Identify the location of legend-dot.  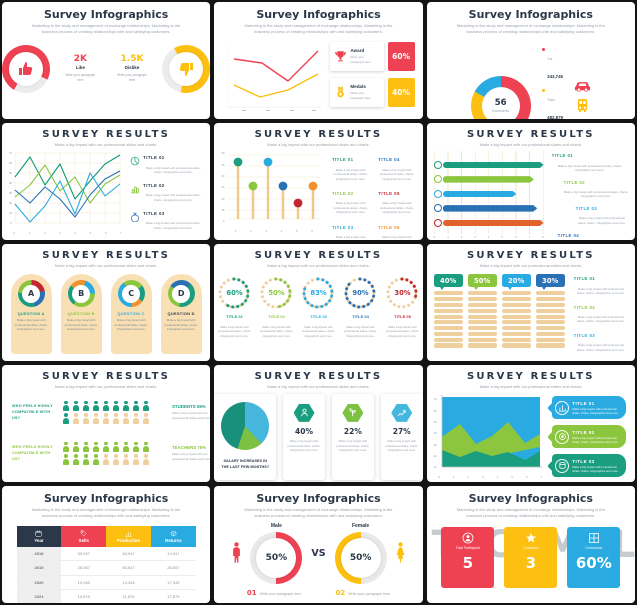
(543, 50).